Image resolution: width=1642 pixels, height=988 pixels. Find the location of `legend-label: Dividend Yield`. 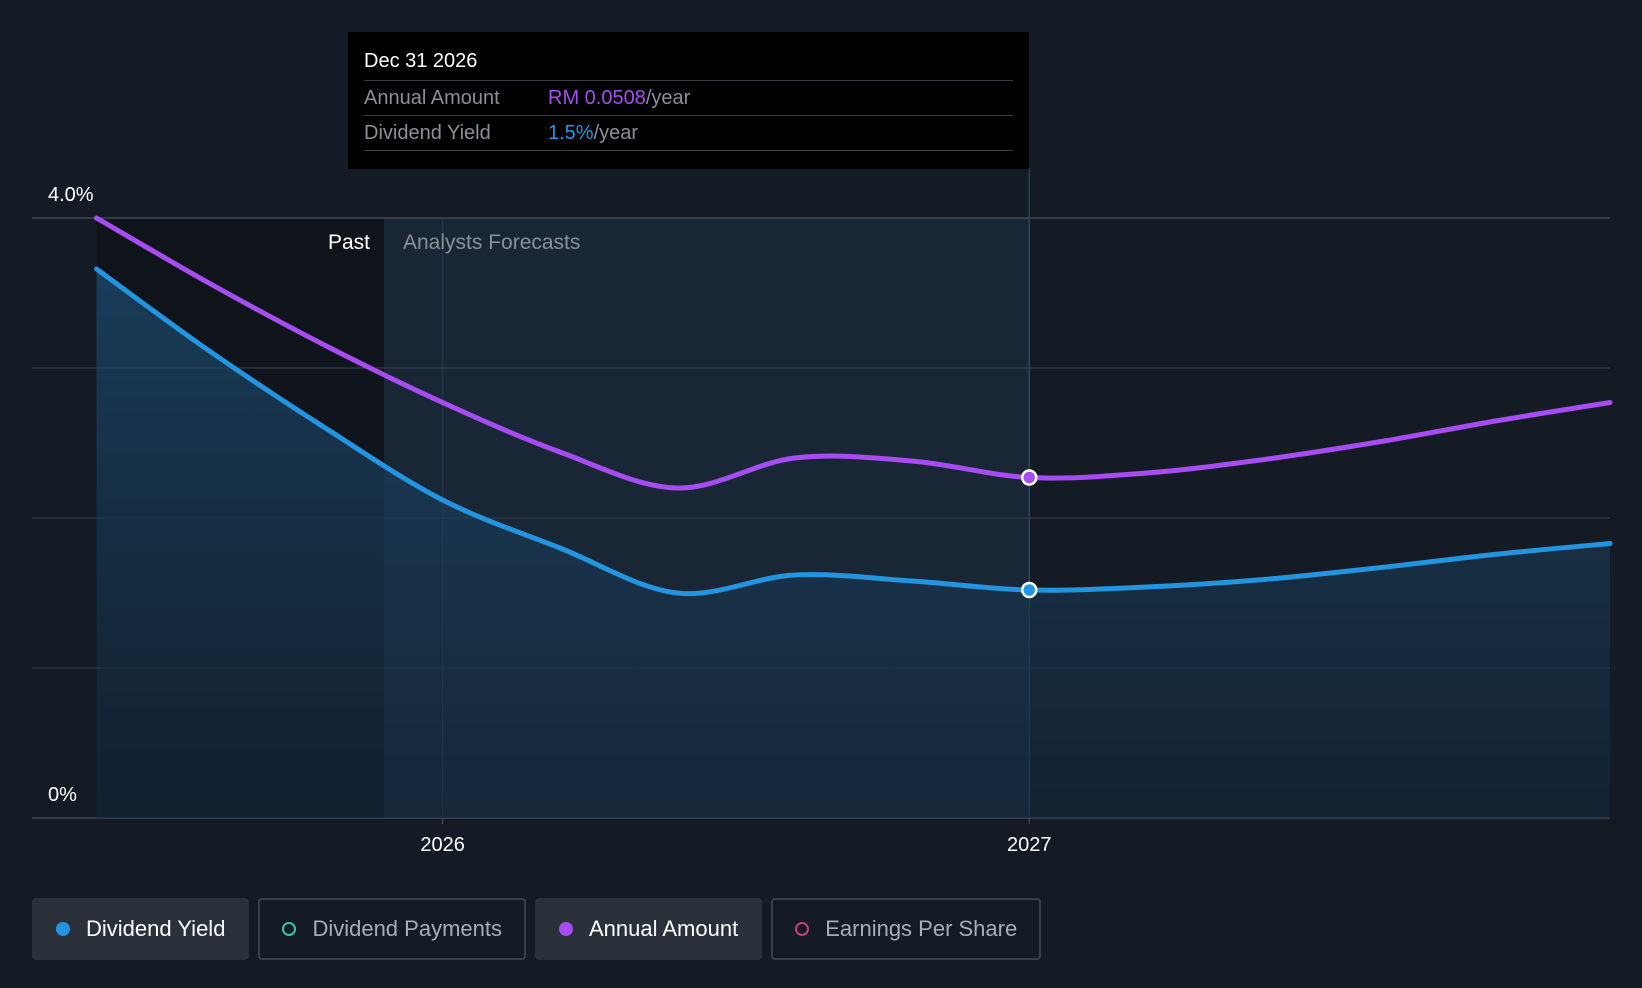

legend-label: Dividend Yield is located at coordinates (156, 928).